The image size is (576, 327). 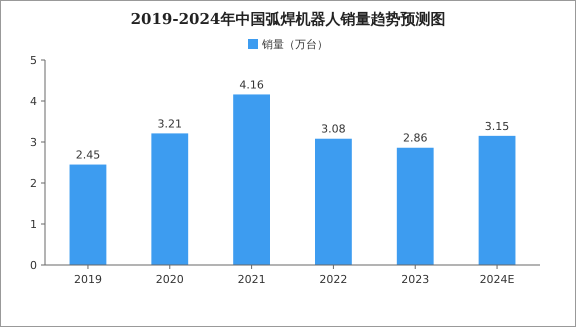 I want to click on y-tick-label: 5, so click(x=33, y=60).